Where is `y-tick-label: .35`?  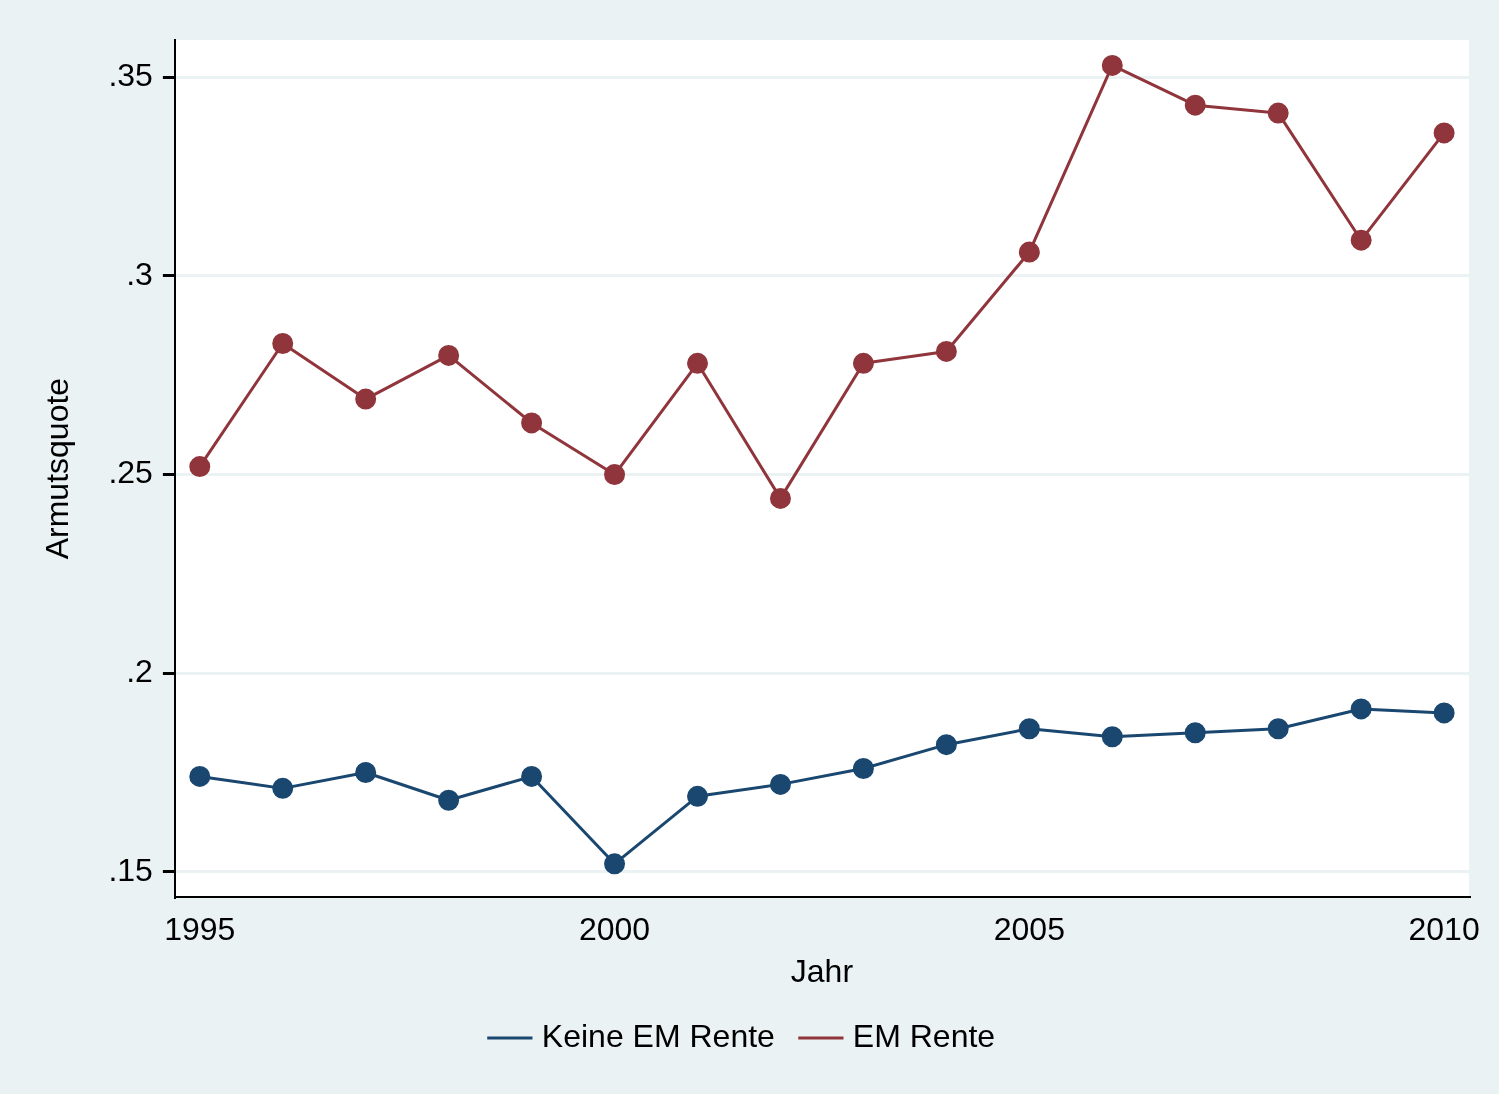
y-tick-label: .35 is located at coordinates (130, 75).